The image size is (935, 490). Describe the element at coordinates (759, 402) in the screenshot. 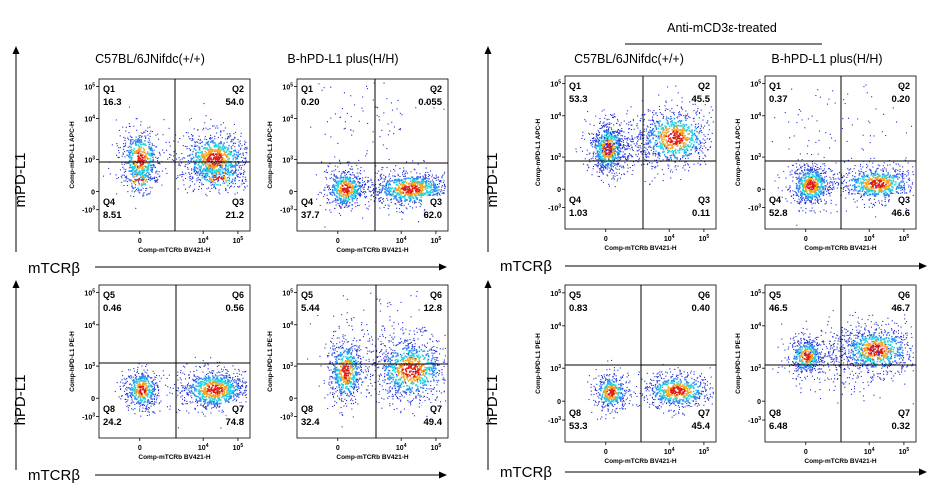

I see `panel-p8-y-tick: 0` at that location.